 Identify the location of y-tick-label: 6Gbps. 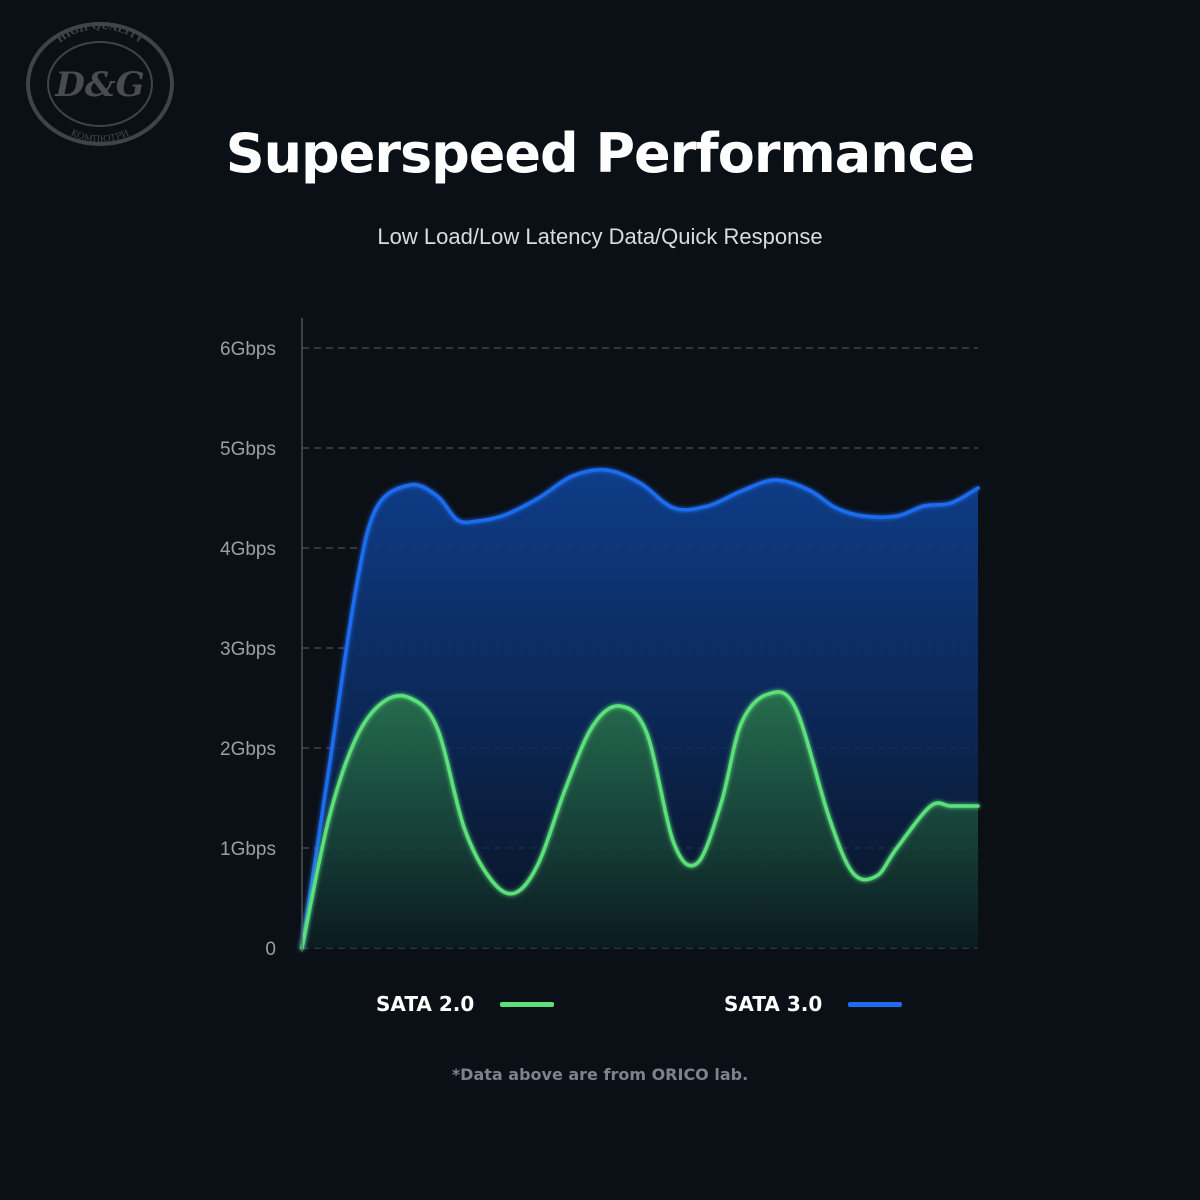
(248, 349).